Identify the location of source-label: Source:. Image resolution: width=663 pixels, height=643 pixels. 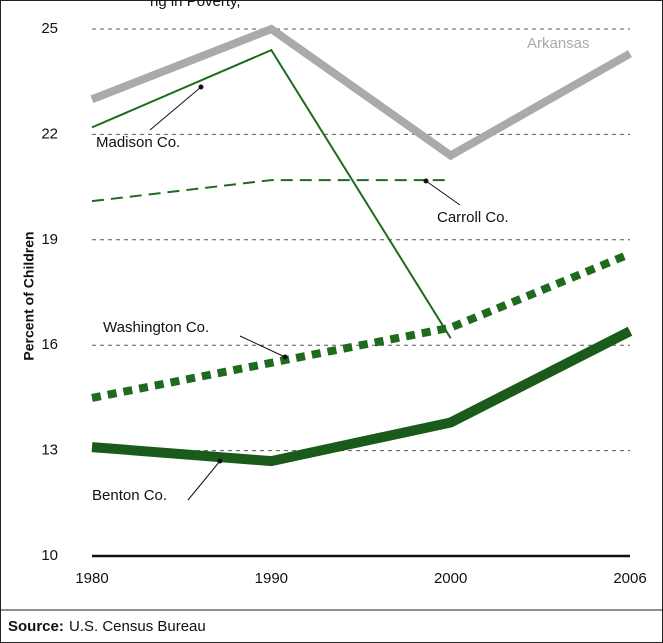
(36, 626).